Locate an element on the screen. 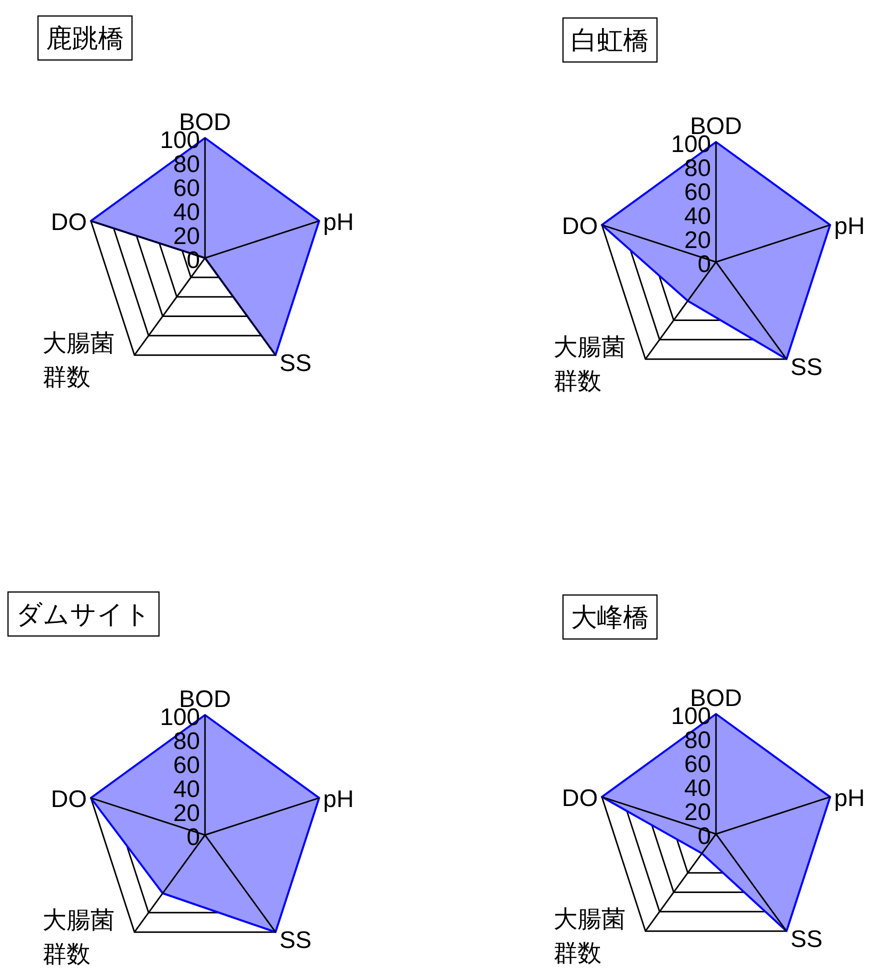 The height and width of the screenshot is (974, 871). chart-title: 鹿跳橋 is located at coordinates (85, 38).